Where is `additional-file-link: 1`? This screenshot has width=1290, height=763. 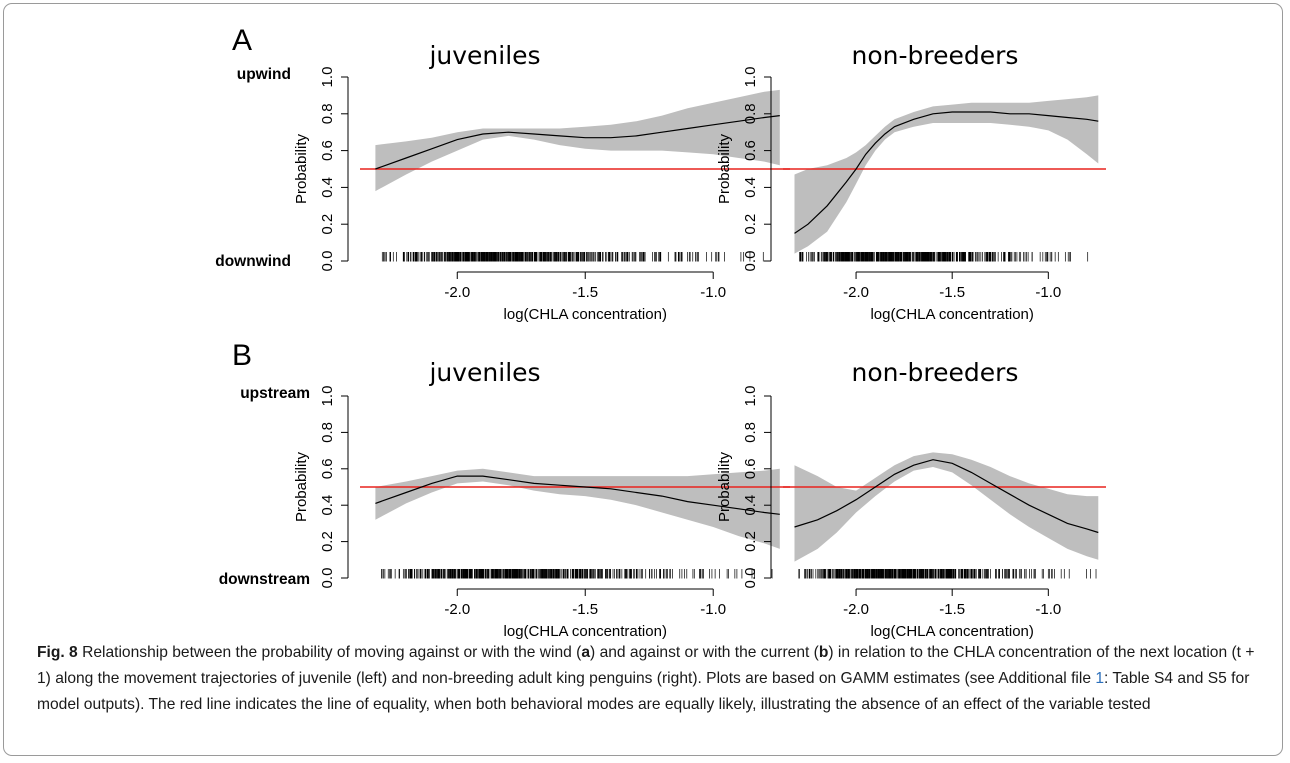
additional-file-link: 1 is located at coordinates (1100, 678).